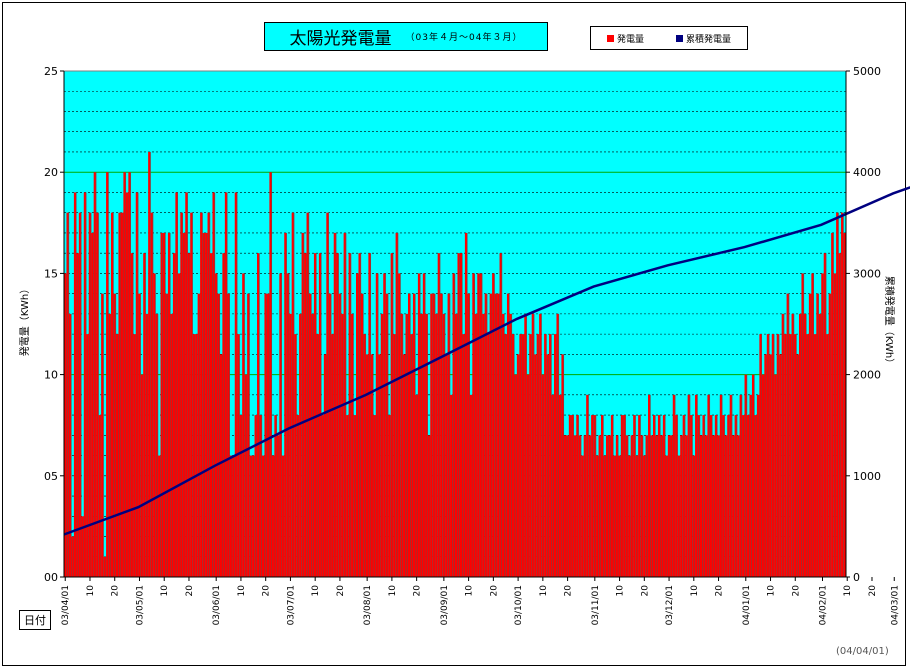 This screenshot has width=910, height=670. What do you see at coordinates (519, 605) in the screenshot?
I see `x-tick-label: 03/10/01` at bounding box center [519, 605].